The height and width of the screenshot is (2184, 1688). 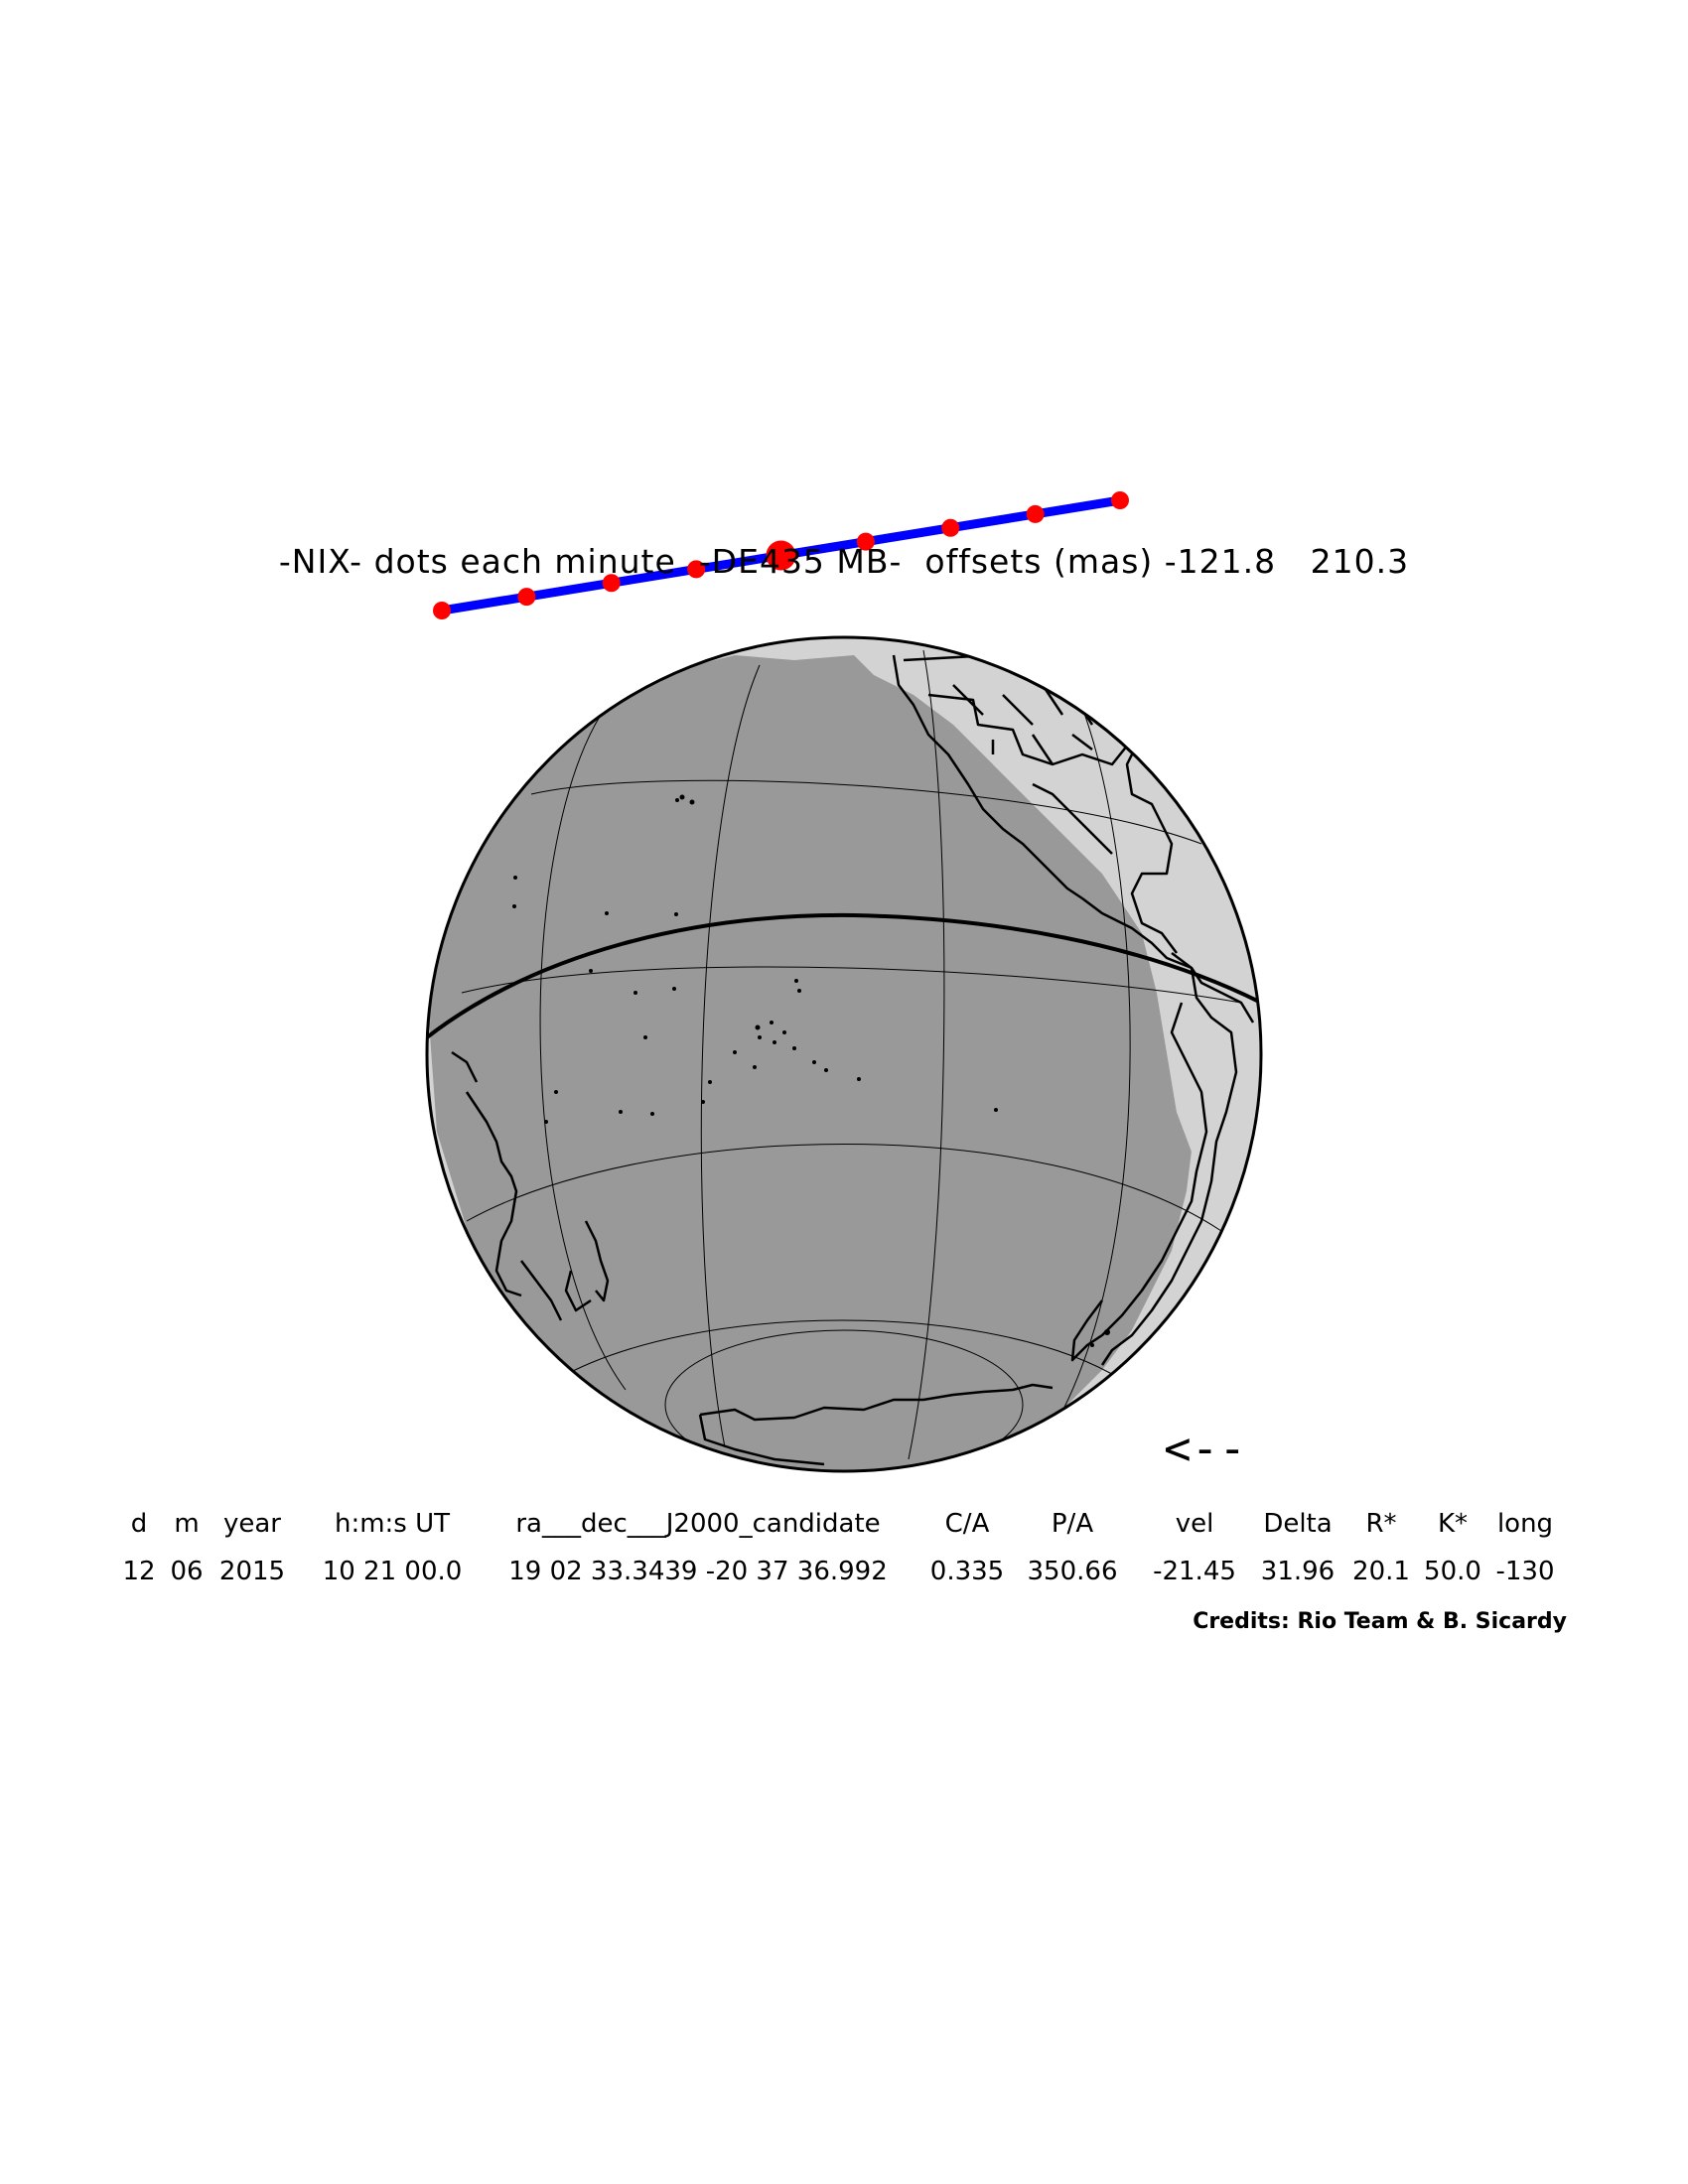 I want to click on header-pa: P/A, so click(x=1072, y=1524).